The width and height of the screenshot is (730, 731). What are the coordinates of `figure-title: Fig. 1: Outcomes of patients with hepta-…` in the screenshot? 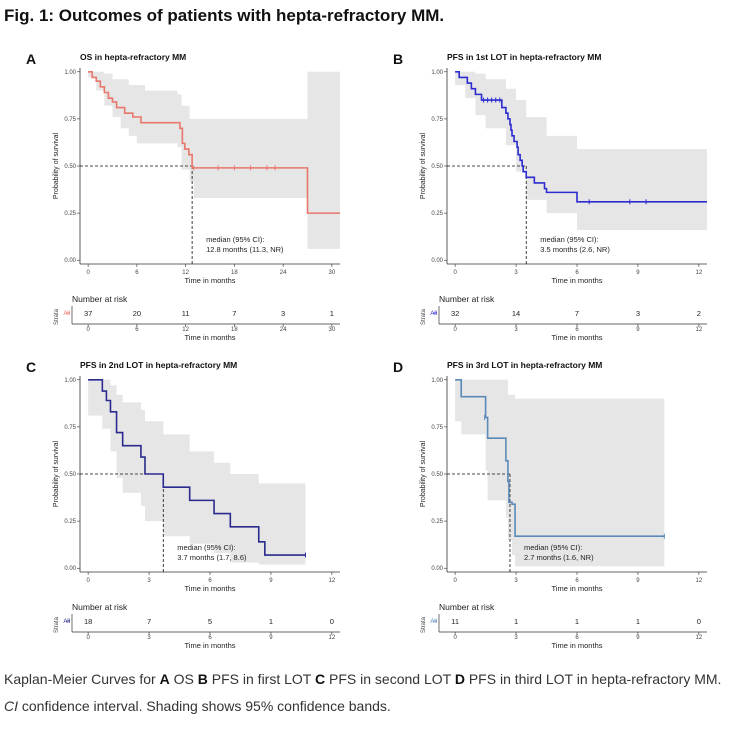 It's located at (224, 15).